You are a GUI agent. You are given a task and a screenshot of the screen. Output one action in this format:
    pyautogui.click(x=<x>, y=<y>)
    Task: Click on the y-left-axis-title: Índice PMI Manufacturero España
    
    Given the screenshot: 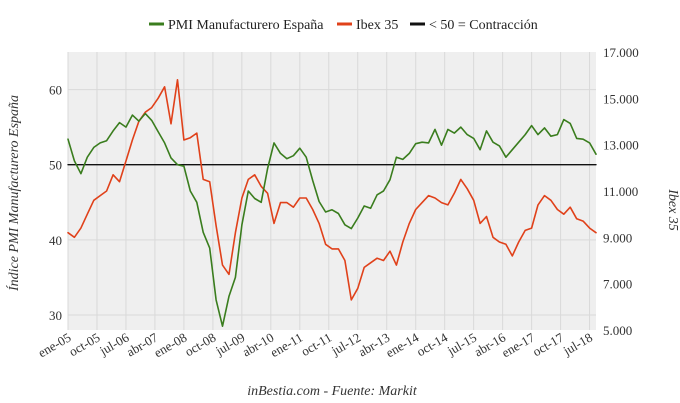 What is the action you would take?
    pyautogui.click(x=13, y=193)
    